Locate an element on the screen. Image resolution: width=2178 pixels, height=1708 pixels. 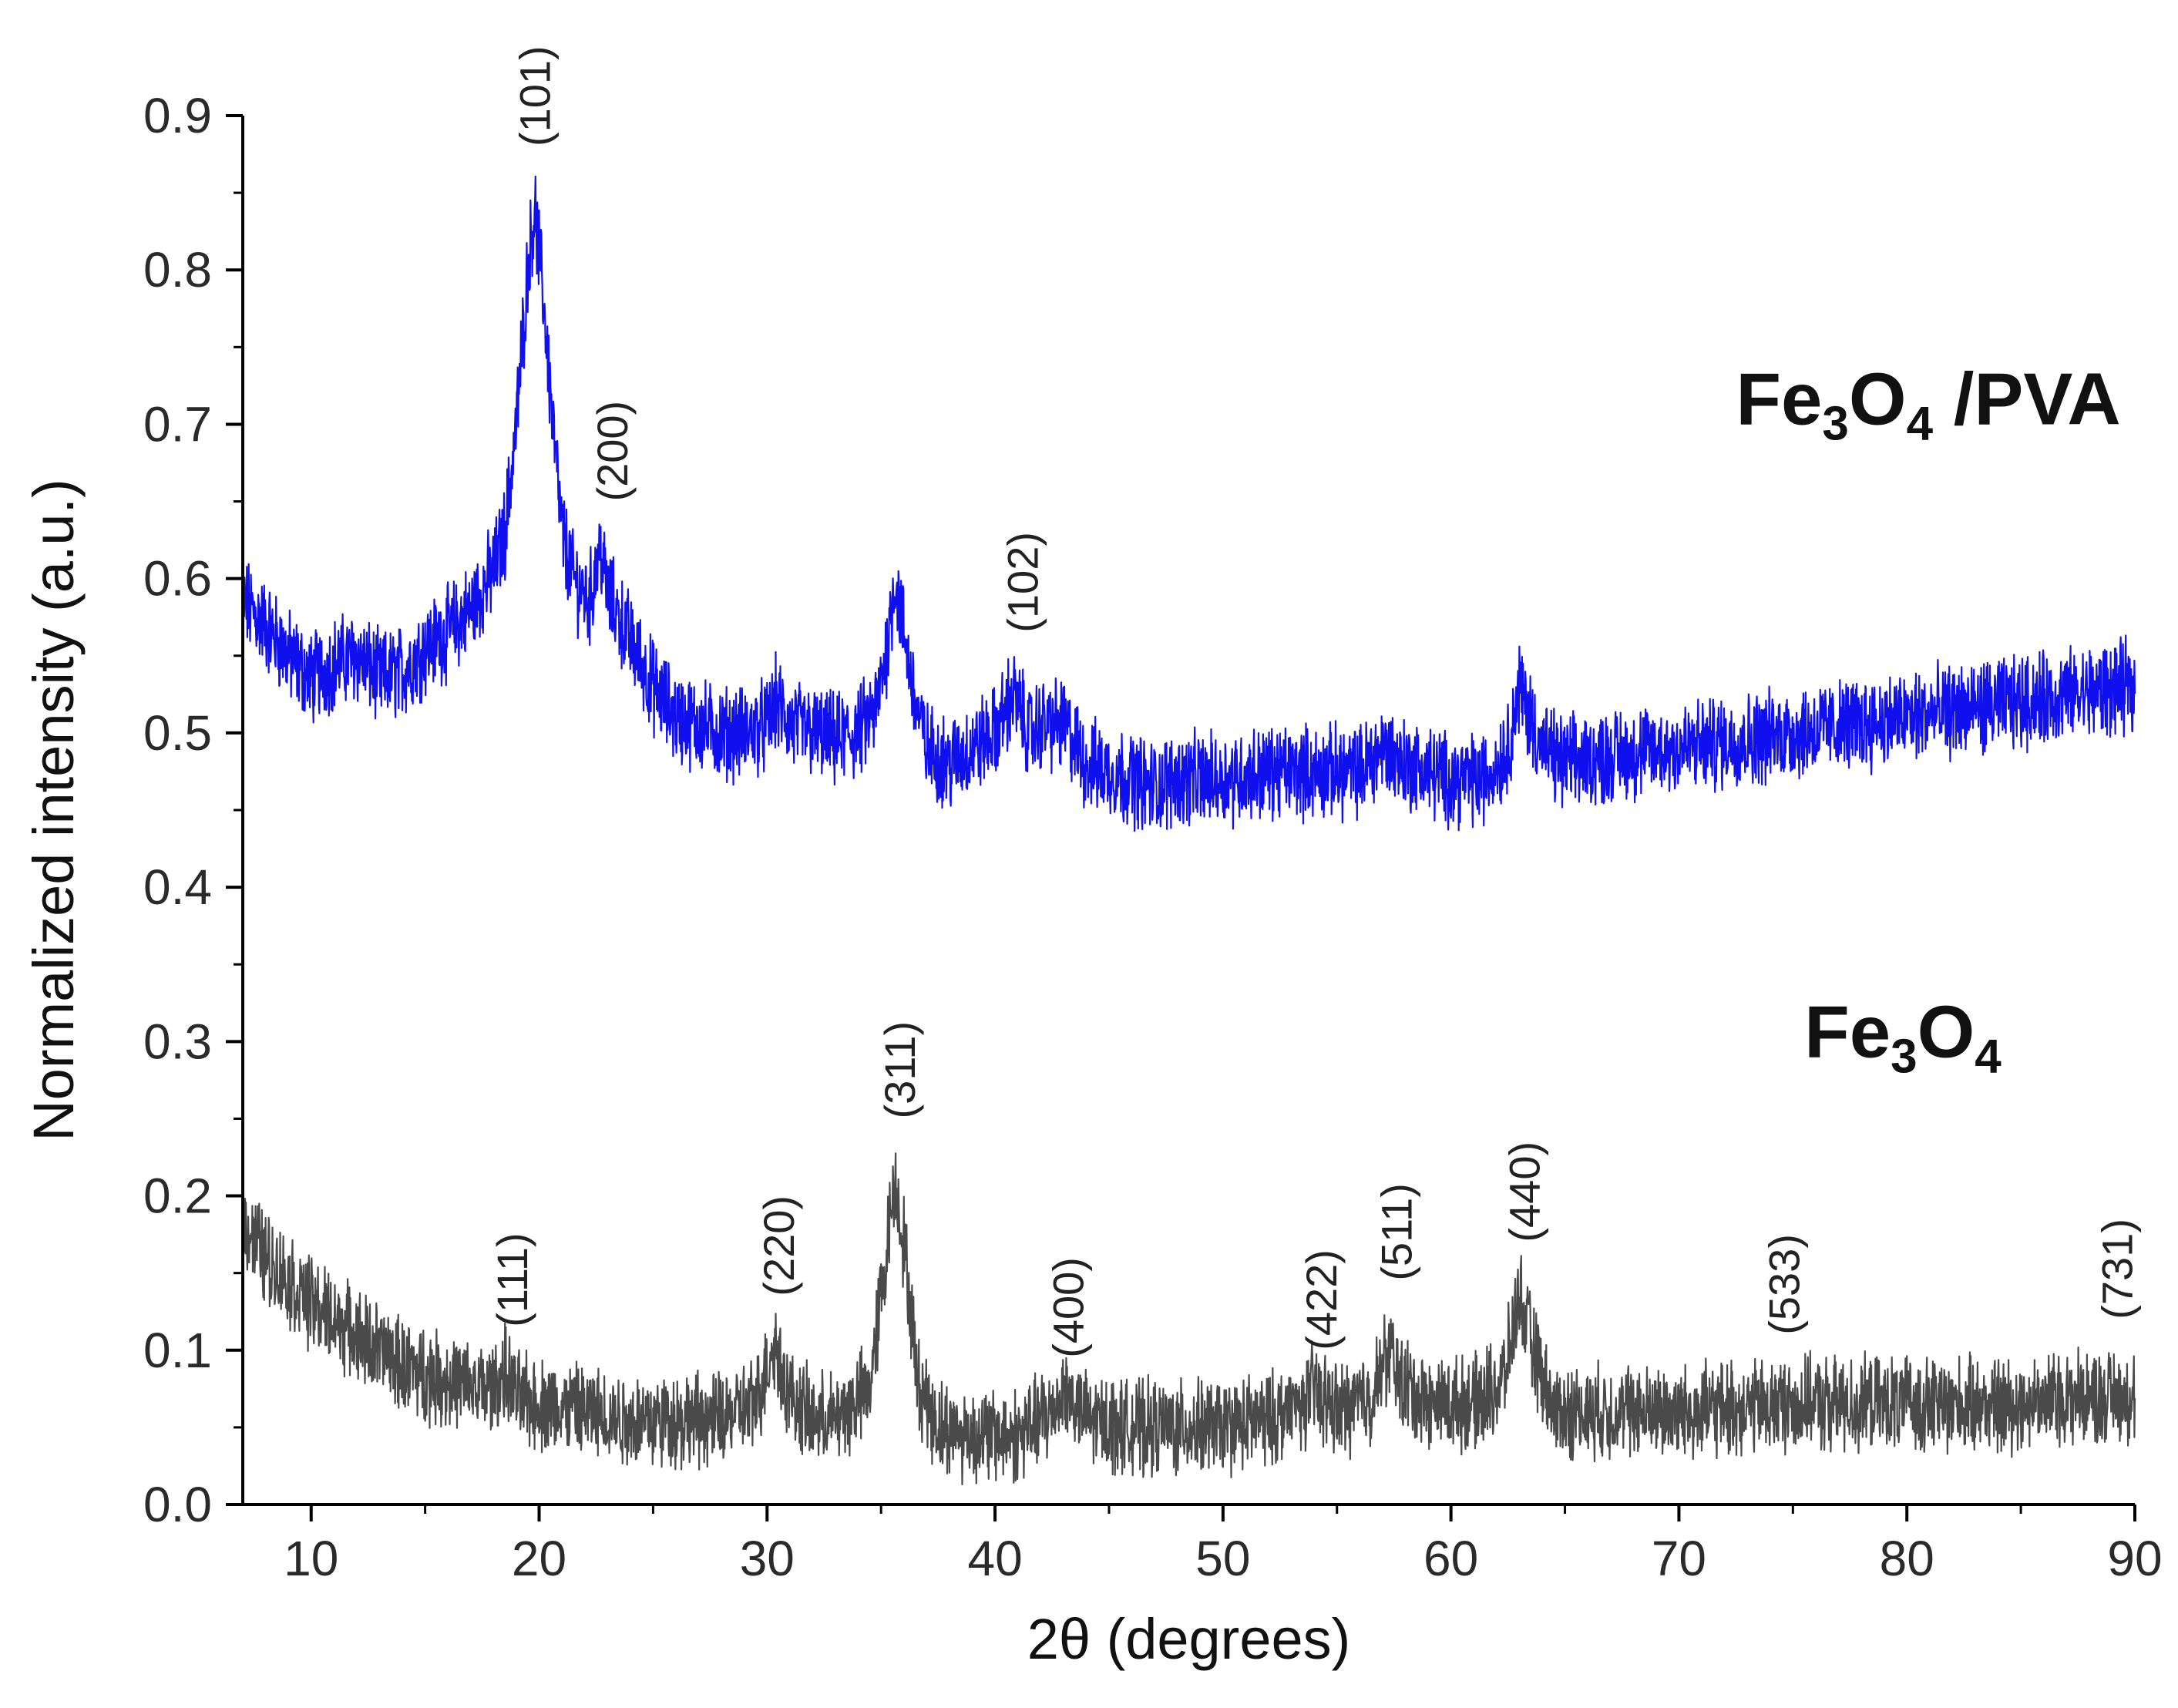
y-tick-label: 0.7 is located at coordinates (177, 424).